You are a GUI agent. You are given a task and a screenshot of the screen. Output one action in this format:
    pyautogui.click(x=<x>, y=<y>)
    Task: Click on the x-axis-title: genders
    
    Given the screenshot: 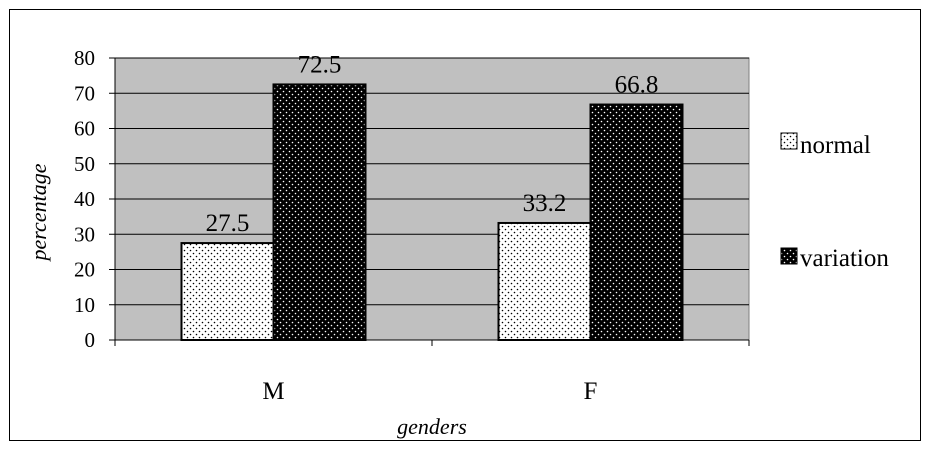 What is the action you would take?
    pyautogui.click(x=432, y=426)
    